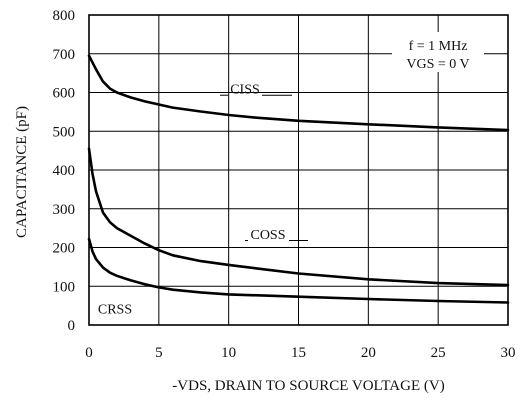 Image resolution: width=520 pixels, height=400 pixels. What do you see at coordinates (64, 210) in the screenshot?
I see `y-tick-label: 300` at bounding box center [64, 210].